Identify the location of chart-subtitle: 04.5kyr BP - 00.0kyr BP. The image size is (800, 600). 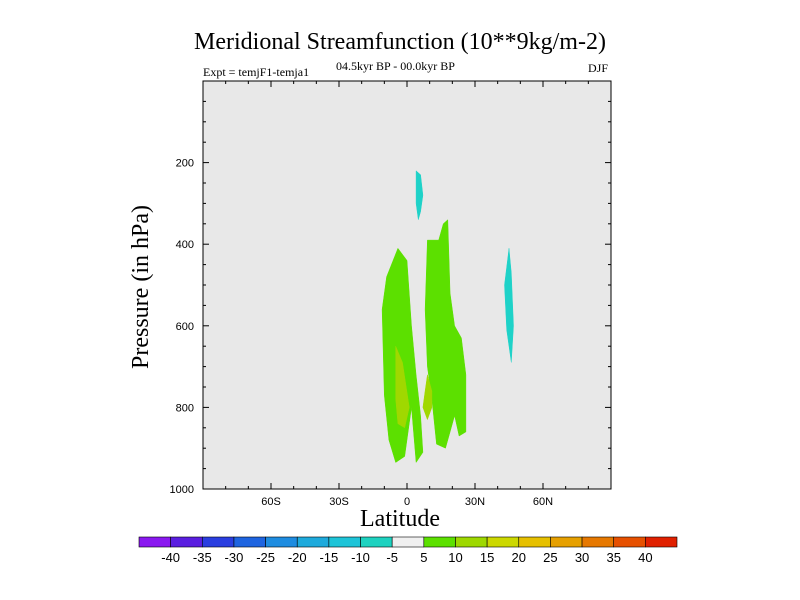
(395, 66).